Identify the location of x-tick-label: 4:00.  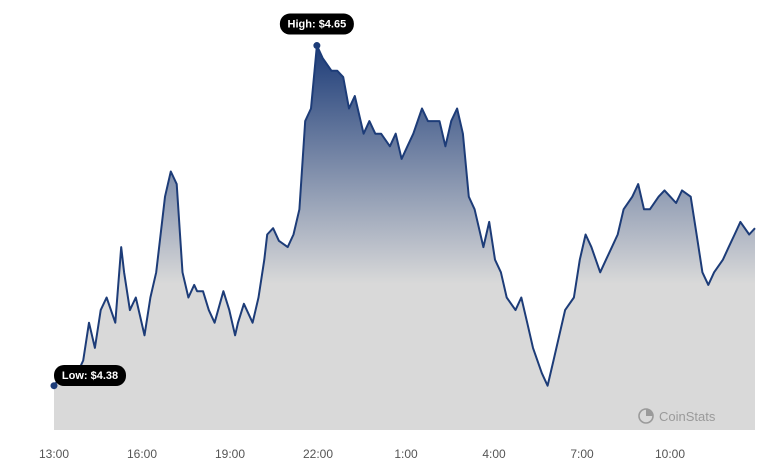
(494, 454).